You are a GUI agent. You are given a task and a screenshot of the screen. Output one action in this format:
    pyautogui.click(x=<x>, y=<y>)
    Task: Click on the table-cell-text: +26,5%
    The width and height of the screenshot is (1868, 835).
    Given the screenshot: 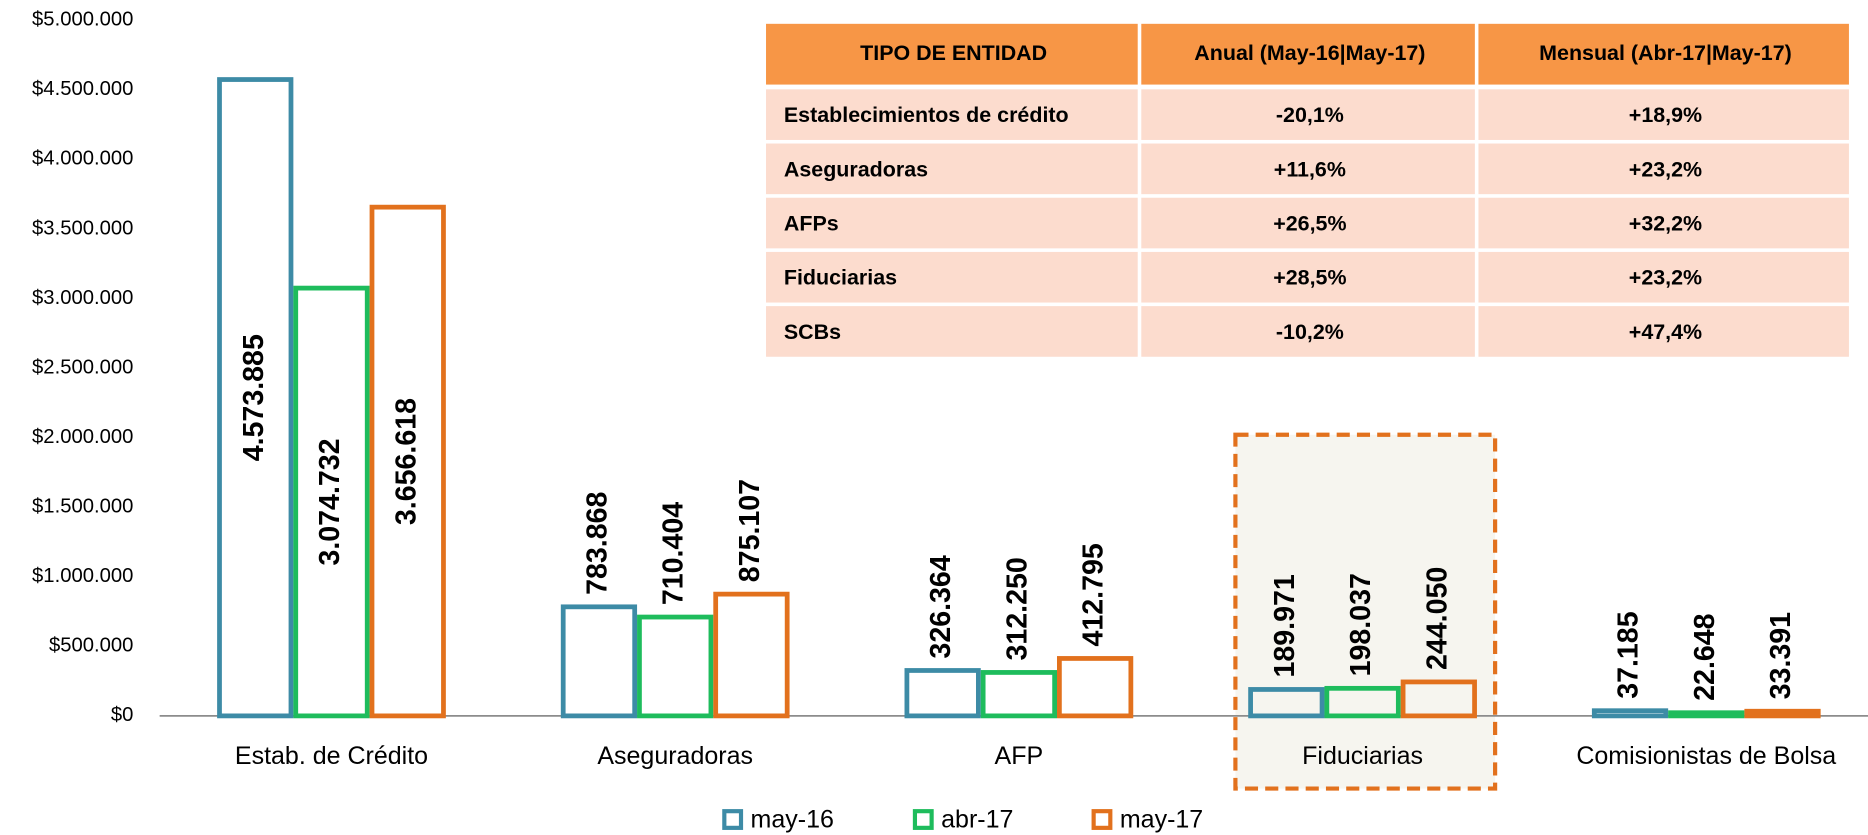 What is the action you would take?
    pyautogui.click(x=1309, y=223)
    